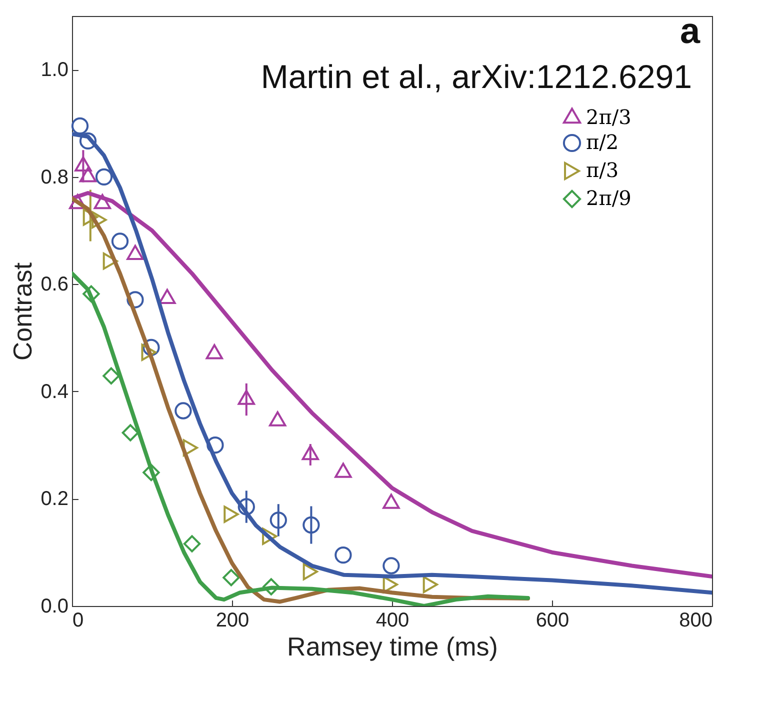 The width and height of the screenshot is (784, 710). What do you see at coordinates (476, 76) in the screenshot?
I see `annotation: Martin et al., arXiv:1212.6291` at bounding box center [476, 76].